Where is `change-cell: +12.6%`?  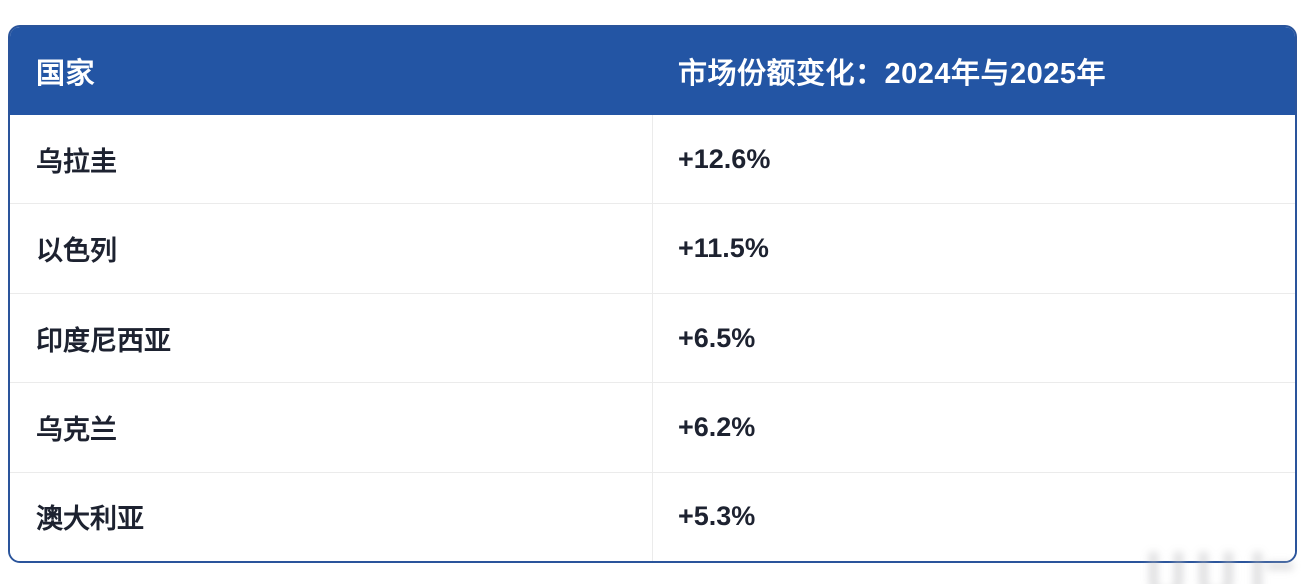
change-cell: +12.6% is located at coordinates (724, 158).